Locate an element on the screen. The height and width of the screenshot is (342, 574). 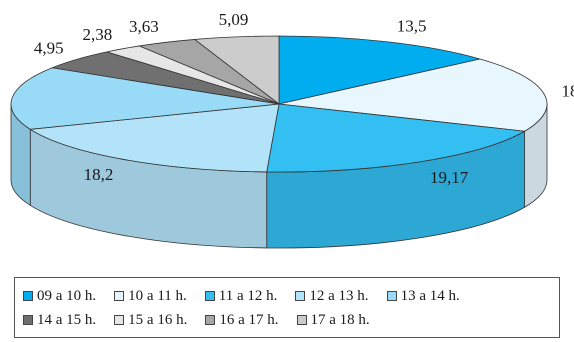
legend-label: 09 a 10 h. is located at coordinates (67, 295).